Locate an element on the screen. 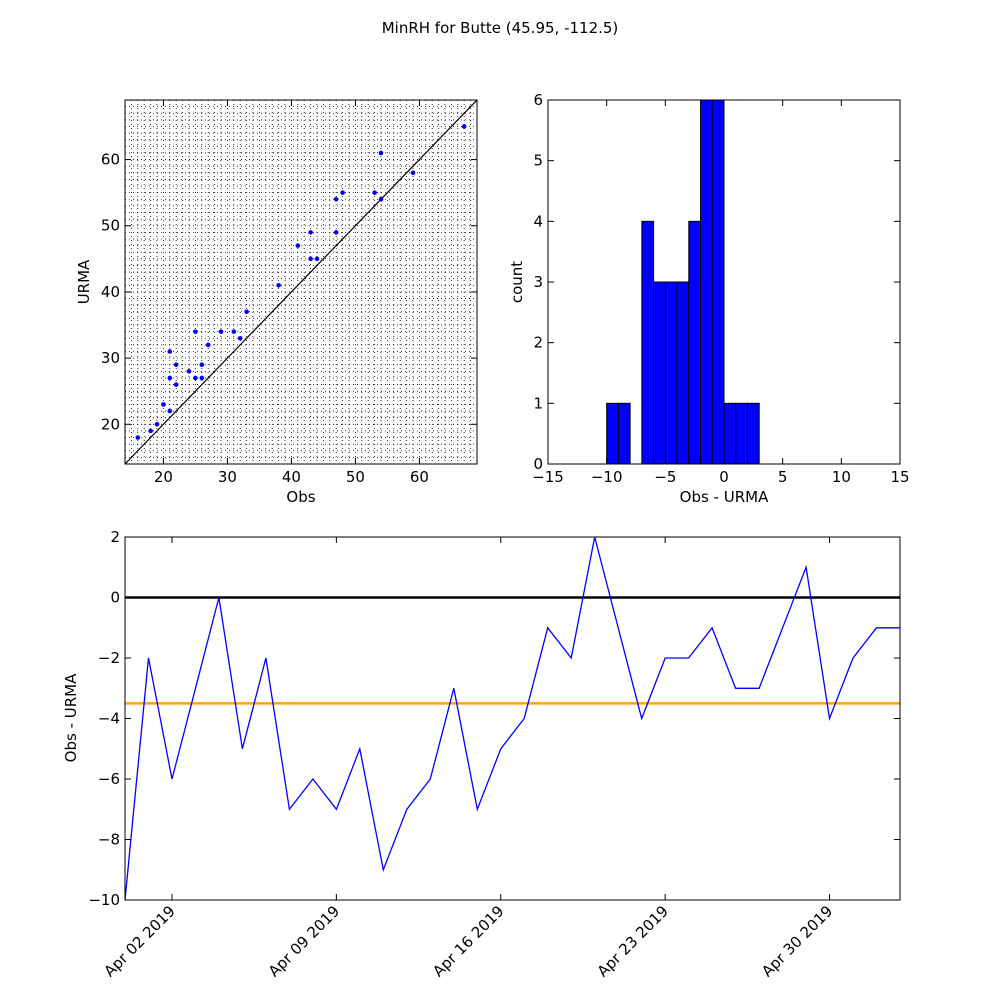  y-tick-label: −4 is located at coordinates (109, 719).